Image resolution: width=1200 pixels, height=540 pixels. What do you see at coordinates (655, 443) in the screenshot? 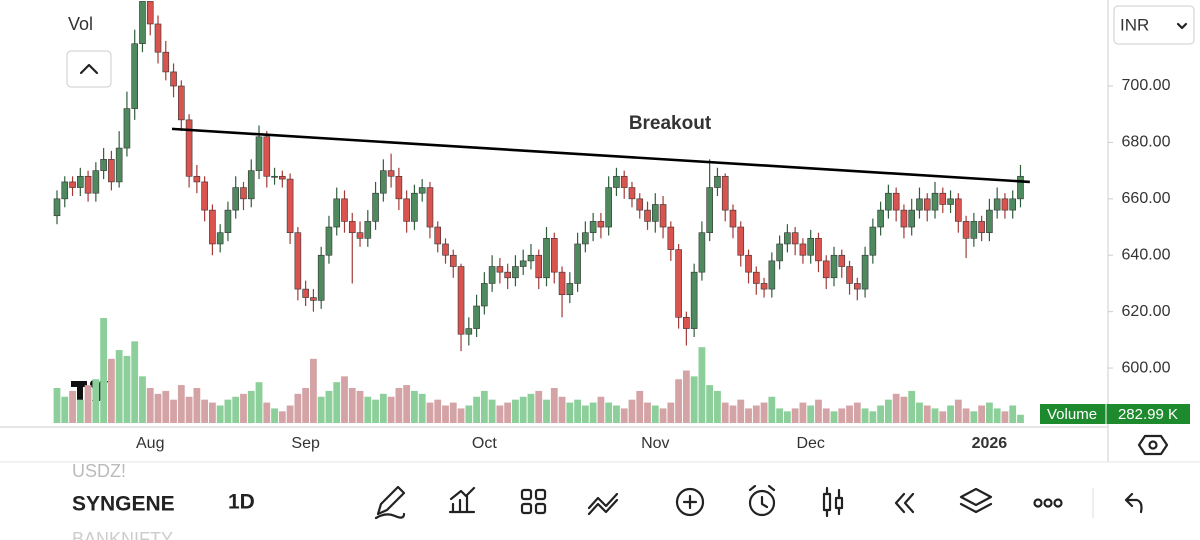
I see `x-tick-label: Nov` at bounding box center [655, 443].